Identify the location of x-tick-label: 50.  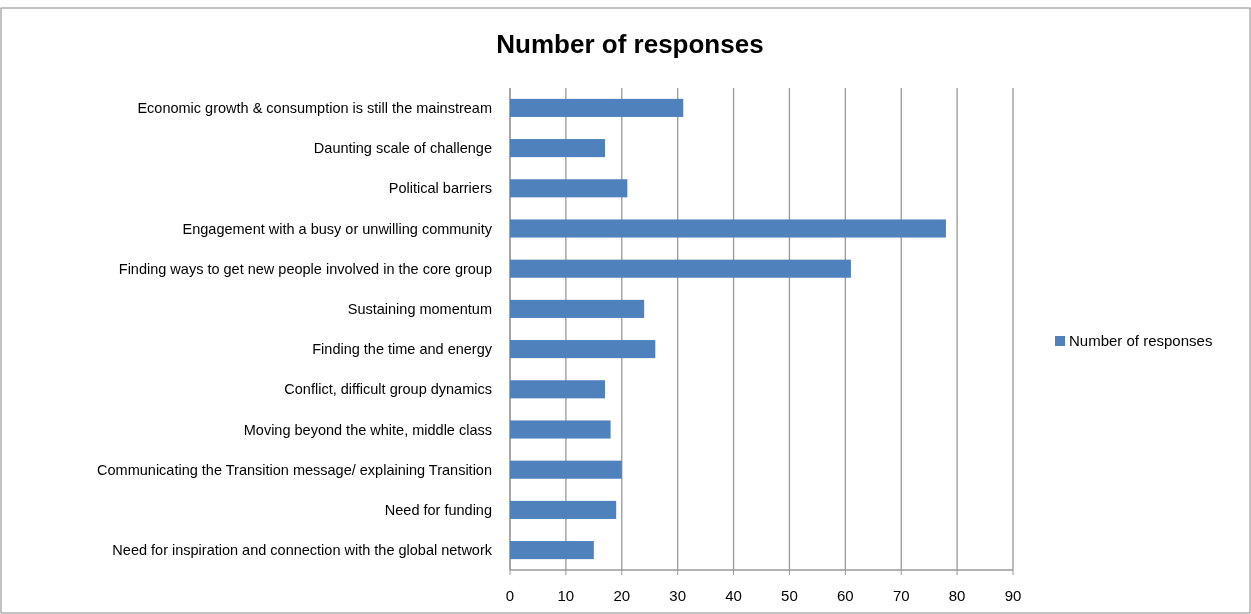
(789, 595).